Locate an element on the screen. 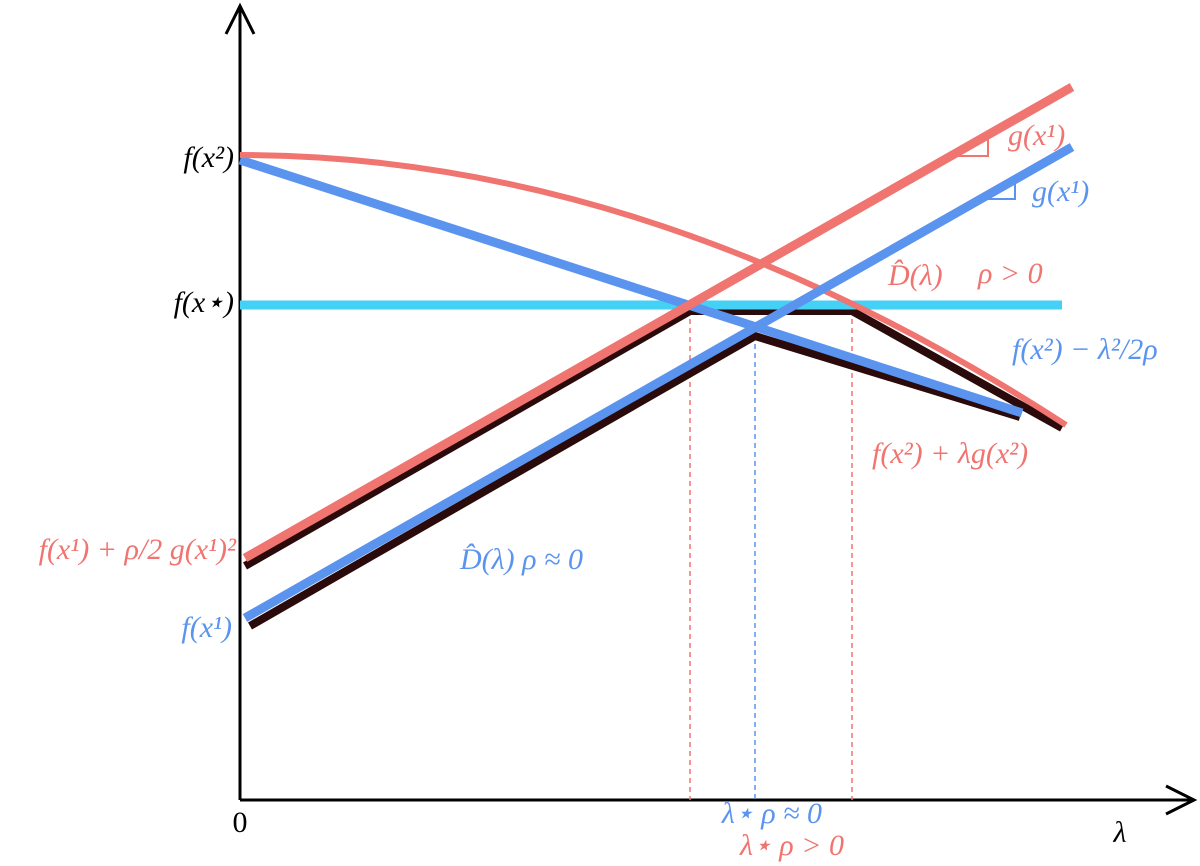  y-label: f(x¹) + ρ/2 g(x¹)² is located at coordinates (138, 549).